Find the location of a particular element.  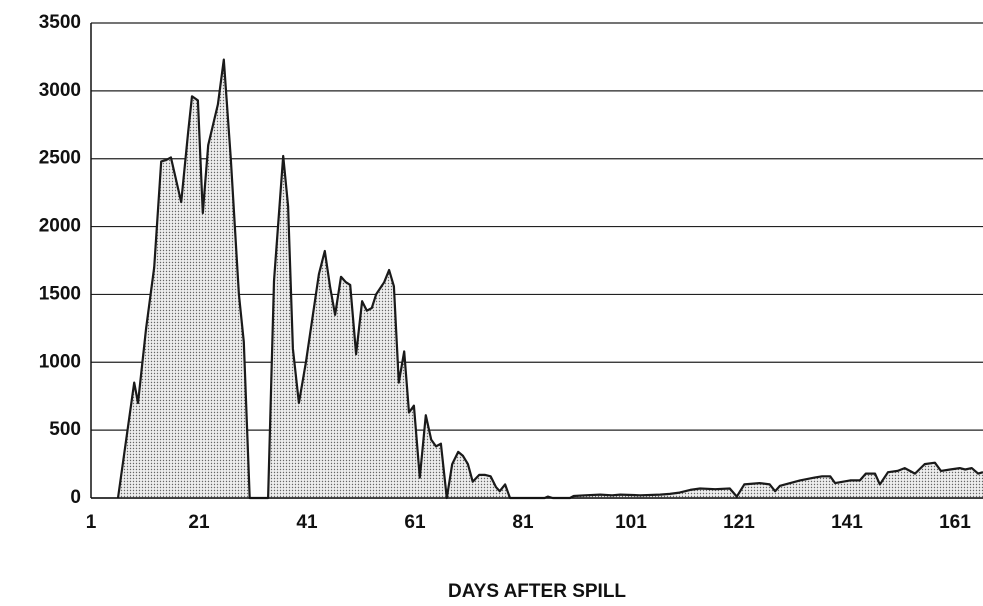

x-tick-label: 41 is located at coordinates (307, 522).